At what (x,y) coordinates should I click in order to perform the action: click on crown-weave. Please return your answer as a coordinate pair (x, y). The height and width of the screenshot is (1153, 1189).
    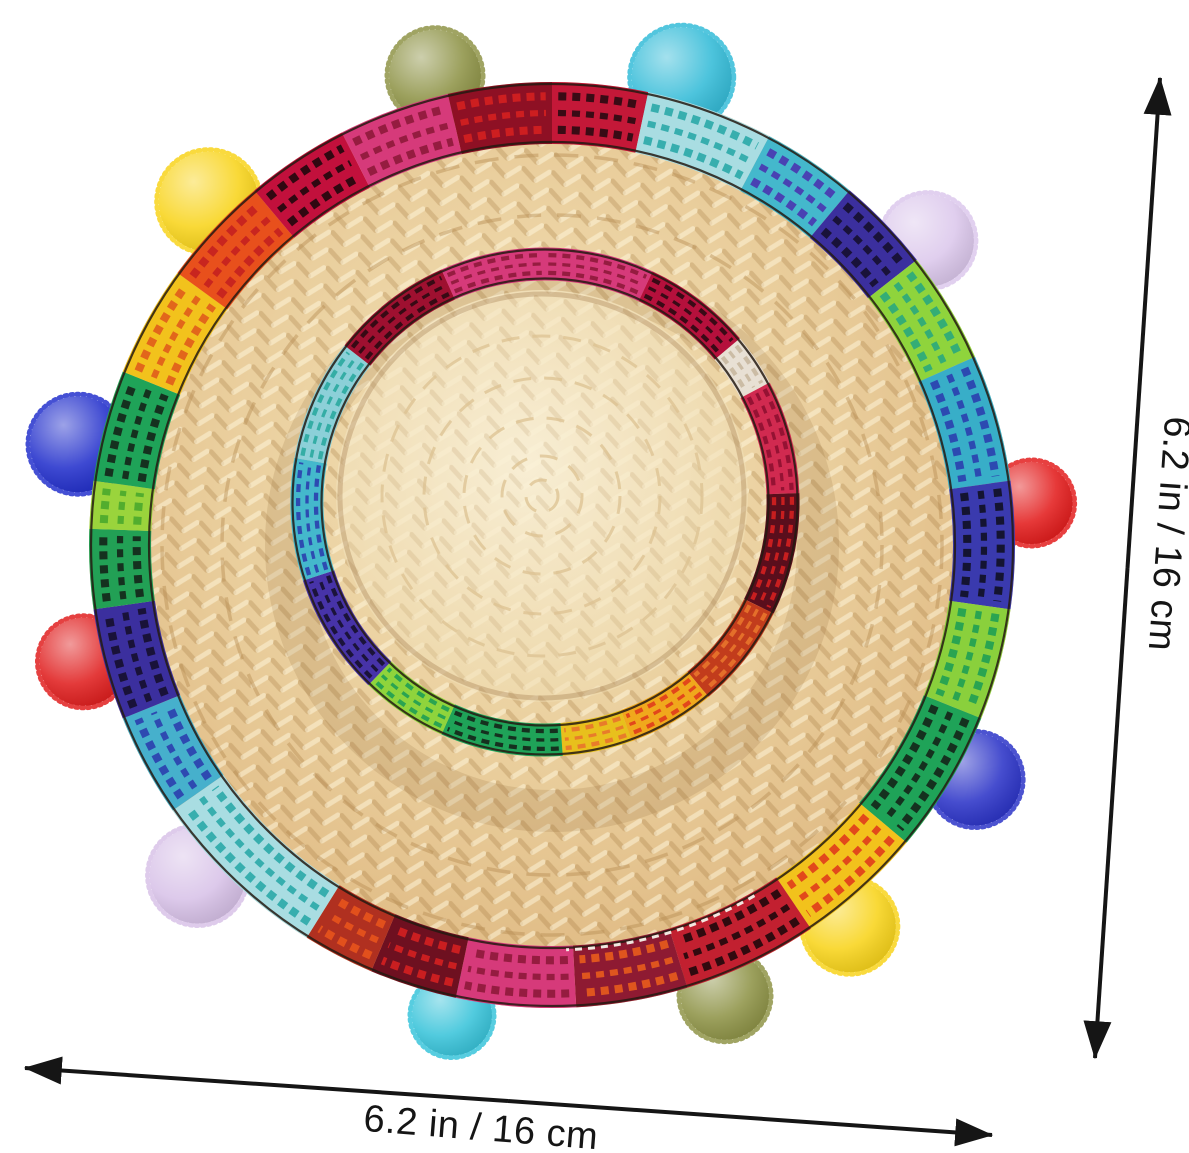
    Looking at the image, I should click on (542, 496).